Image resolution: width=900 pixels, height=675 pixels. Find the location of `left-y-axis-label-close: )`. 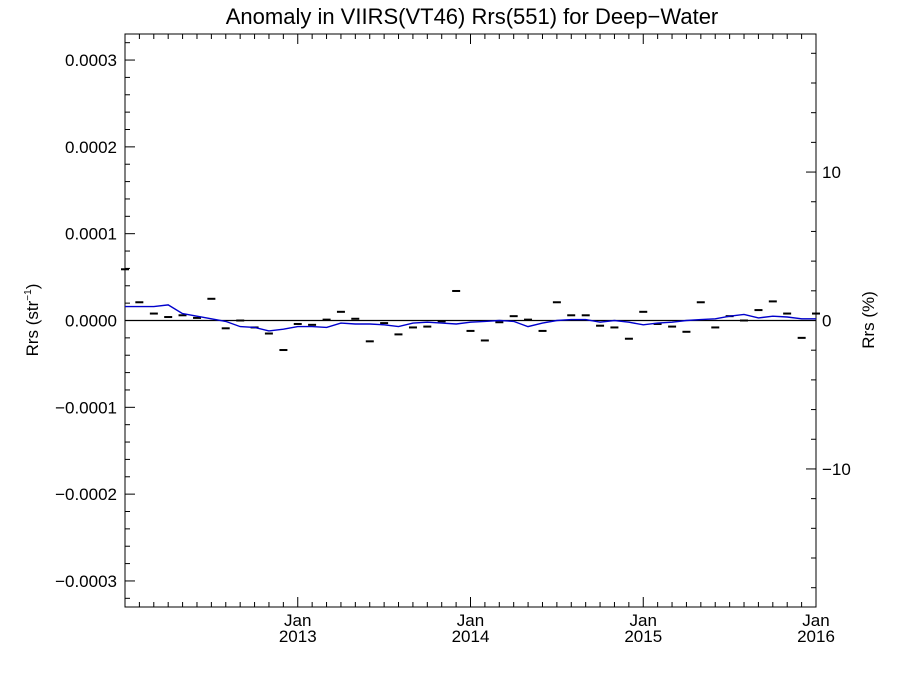

left-y-axis-label-close: ) is located at coordinates (32, 287).